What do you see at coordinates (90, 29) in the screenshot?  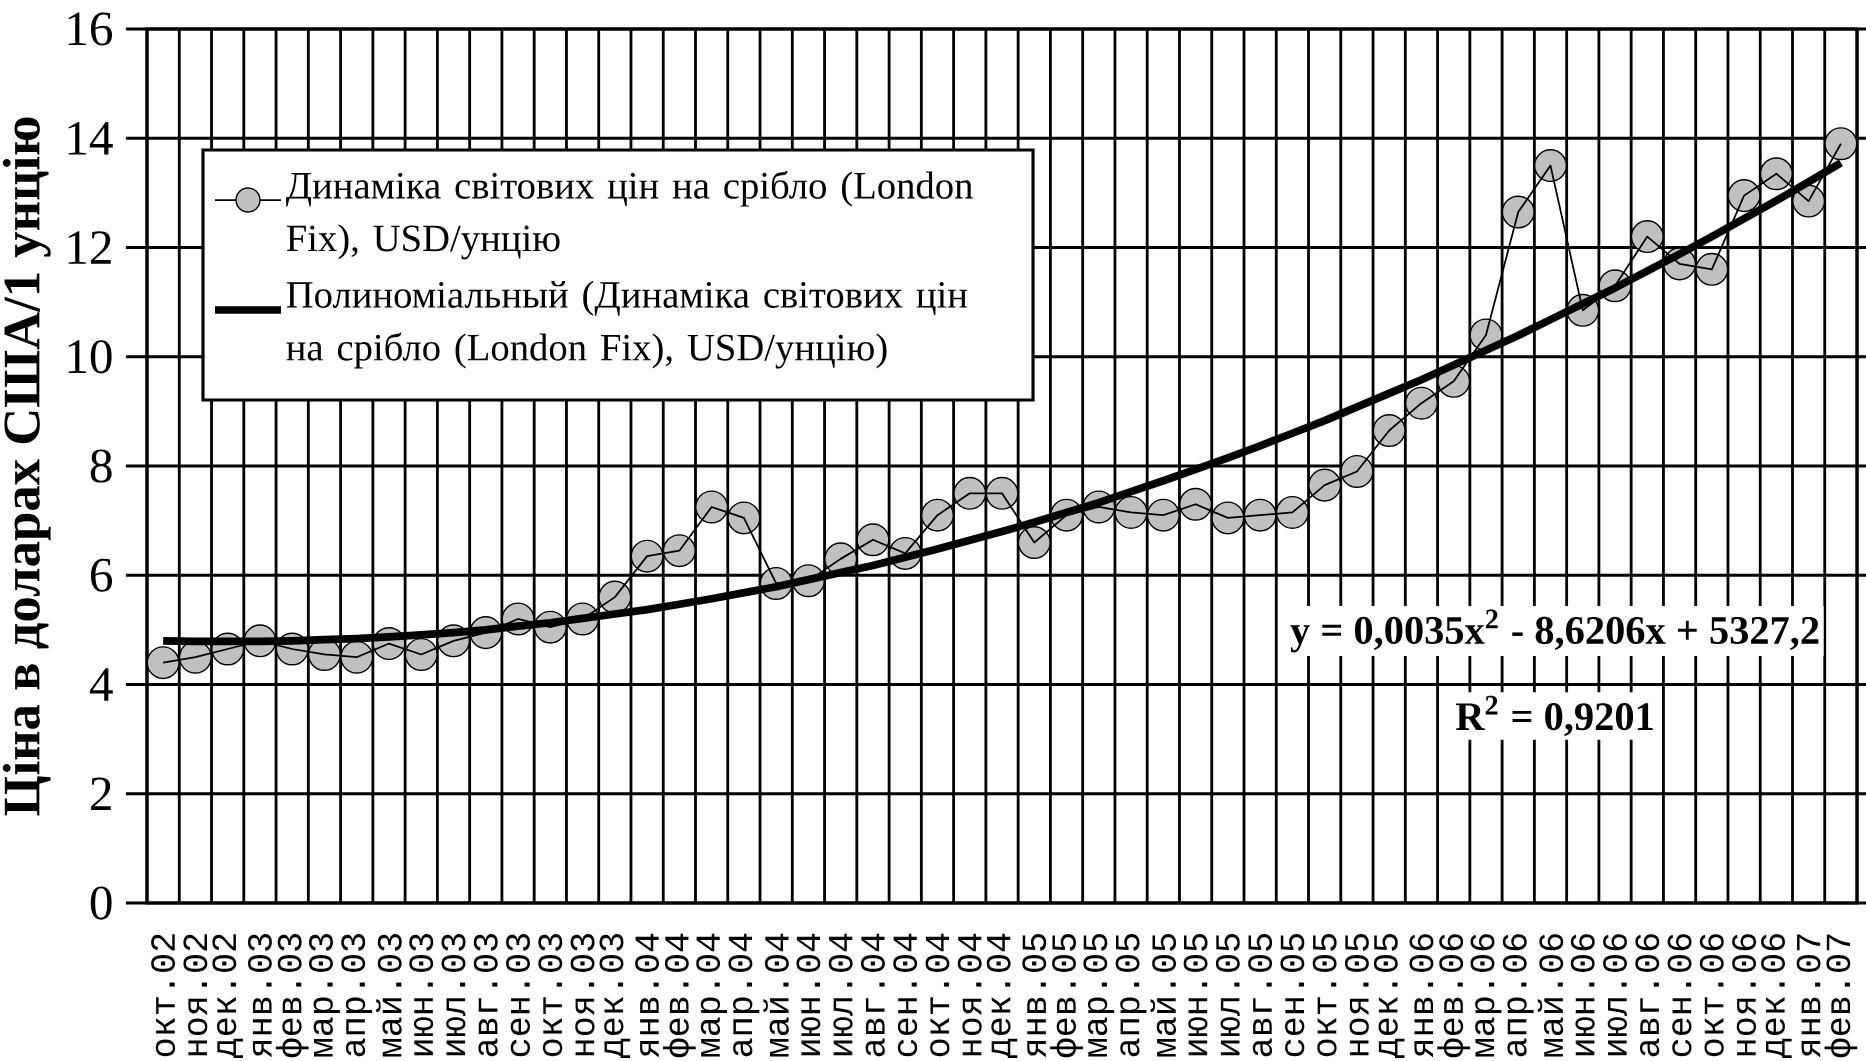 I see `y-tick-label: 16` at bounding box center [90, 29].